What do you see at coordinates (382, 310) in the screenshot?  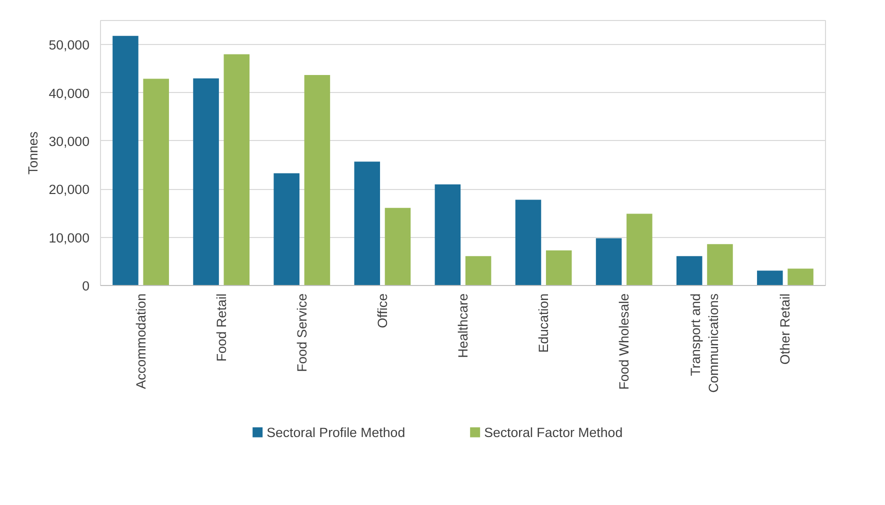 I see `x-tick-label: Office` at bounding box center [382, 310].